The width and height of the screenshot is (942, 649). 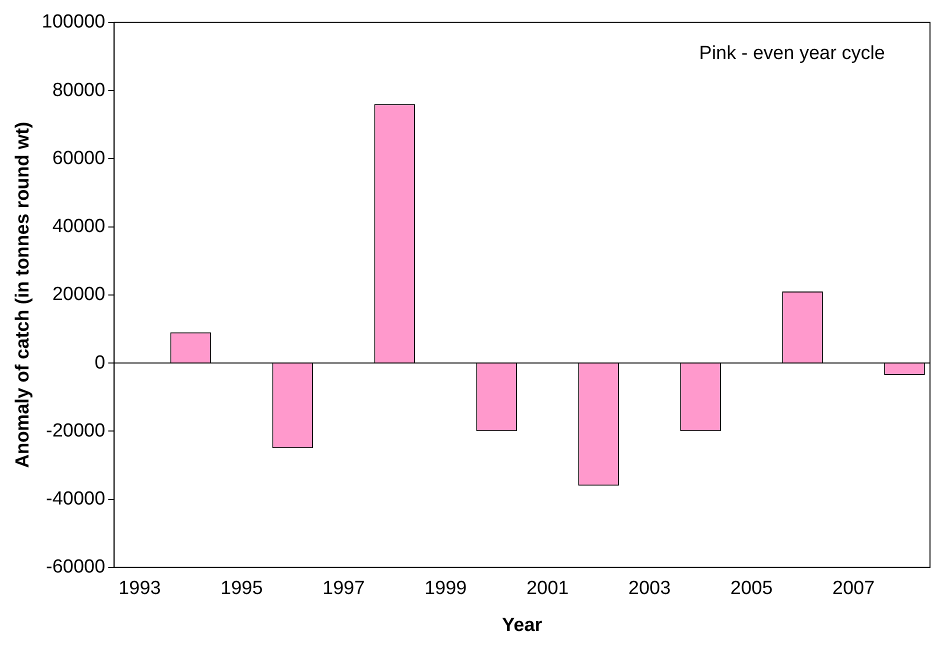 I want to click on x-axis-title: Year, so click(x=522, y=625).